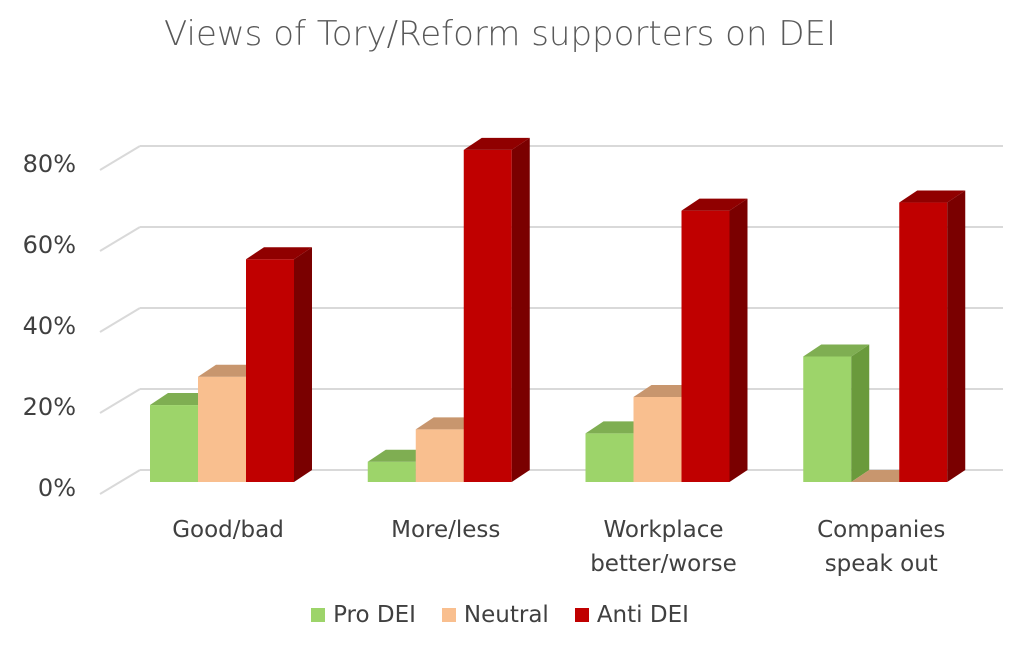 This screenshot has height=651, width=1024. Describe the element at coordinates (49, 245) in the screenshot. I see `y-tick-label: 60%` at that location.